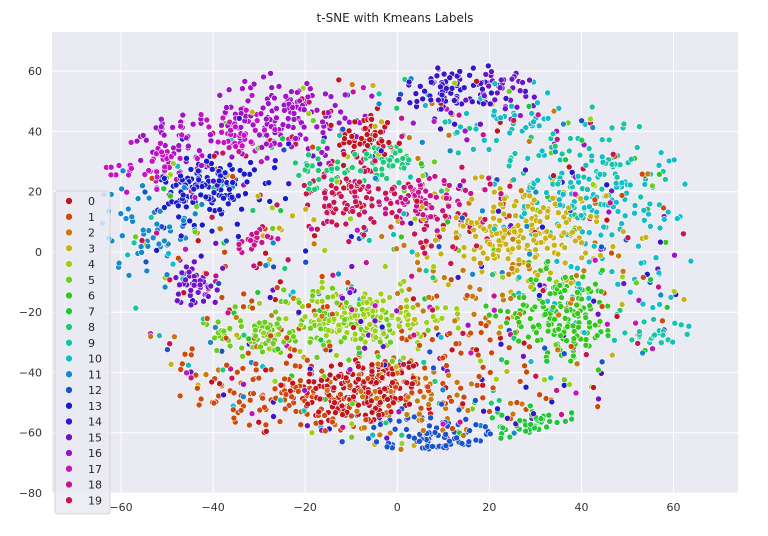  What do you see at coordinates (91, 296) in the screenshot?
I see `legend-label: 6` at bounding box center [91, 296].